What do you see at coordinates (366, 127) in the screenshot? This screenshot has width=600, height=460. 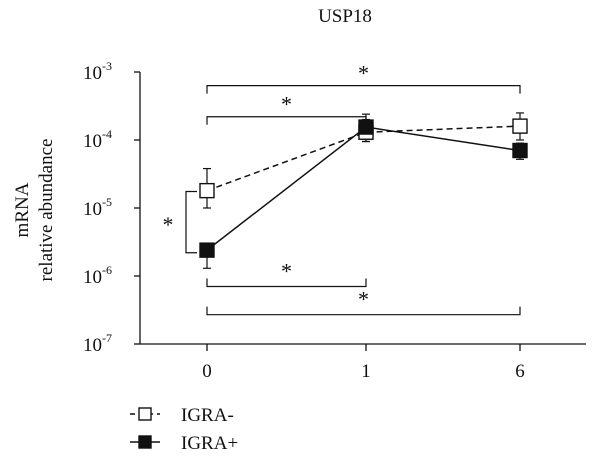 I see `series-IGRA+-point-1` at bounding box center [366, 127].